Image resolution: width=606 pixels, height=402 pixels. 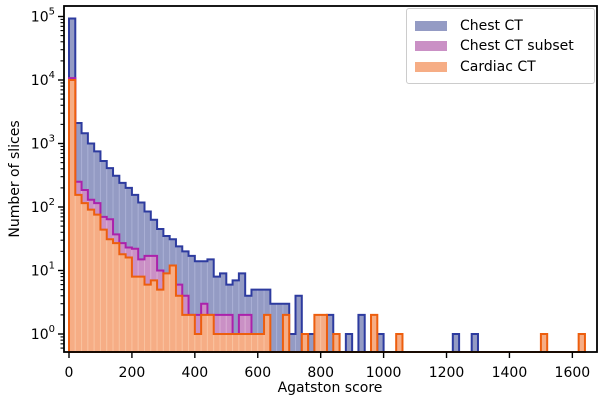 I want to click on legend: Chest CT Chest CT subset Cardiac CT, so click(x=500, y=46).